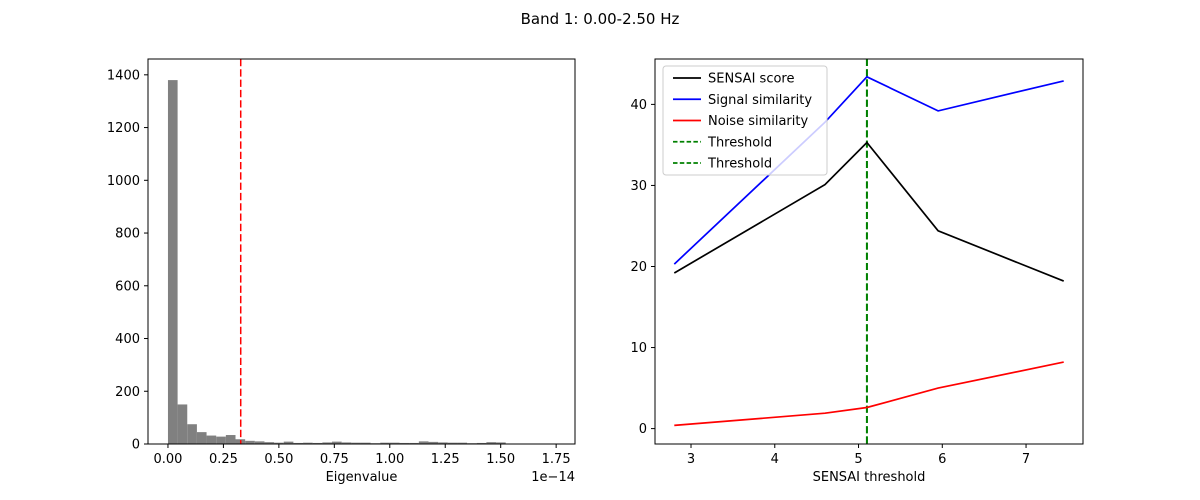 Image resolution: width=1200 pixels, height=500 pixels. Describe the element at coordinates (1026, 459) in the screenshot. I see `x-tick-label: 7` at that location.